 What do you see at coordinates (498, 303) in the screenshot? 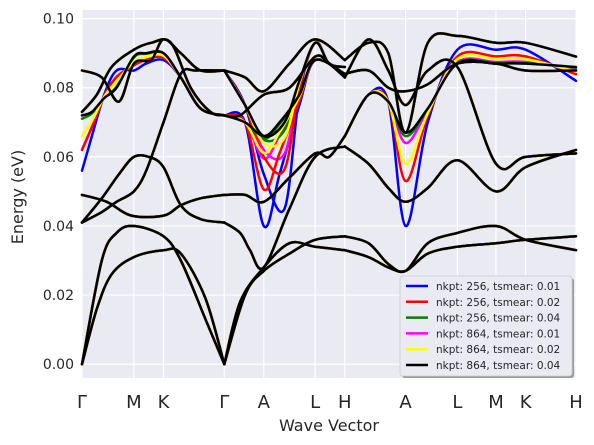
I see `legend-label: nkpt: 256, tsmear: 0.02` at bounding box center [498, 303].